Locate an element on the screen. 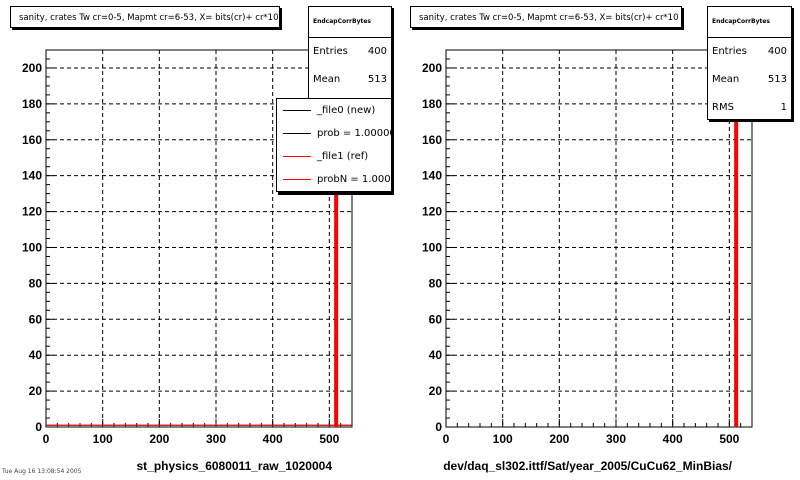 Image resolution: width=800 pixels, height=480 pixels. legend-entry: _file1 (ref) is located at coordinates (334, 156).